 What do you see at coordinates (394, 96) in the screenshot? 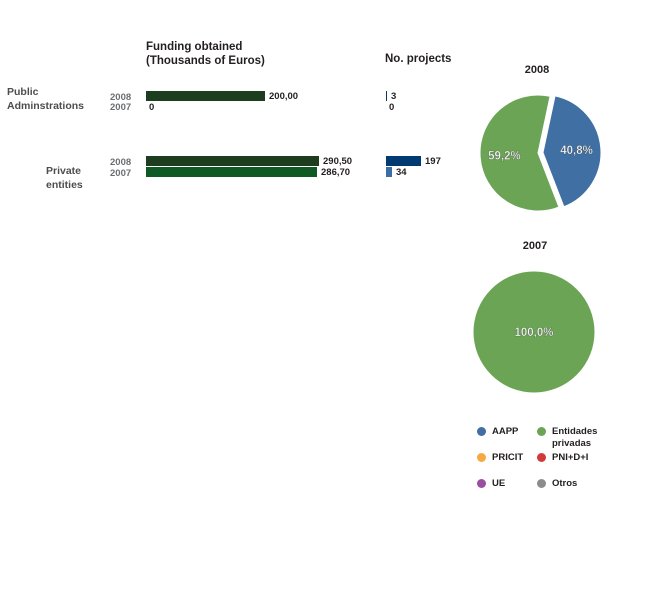
I see `projects-value-2008-public: 3` at bounding box center [394, 96].